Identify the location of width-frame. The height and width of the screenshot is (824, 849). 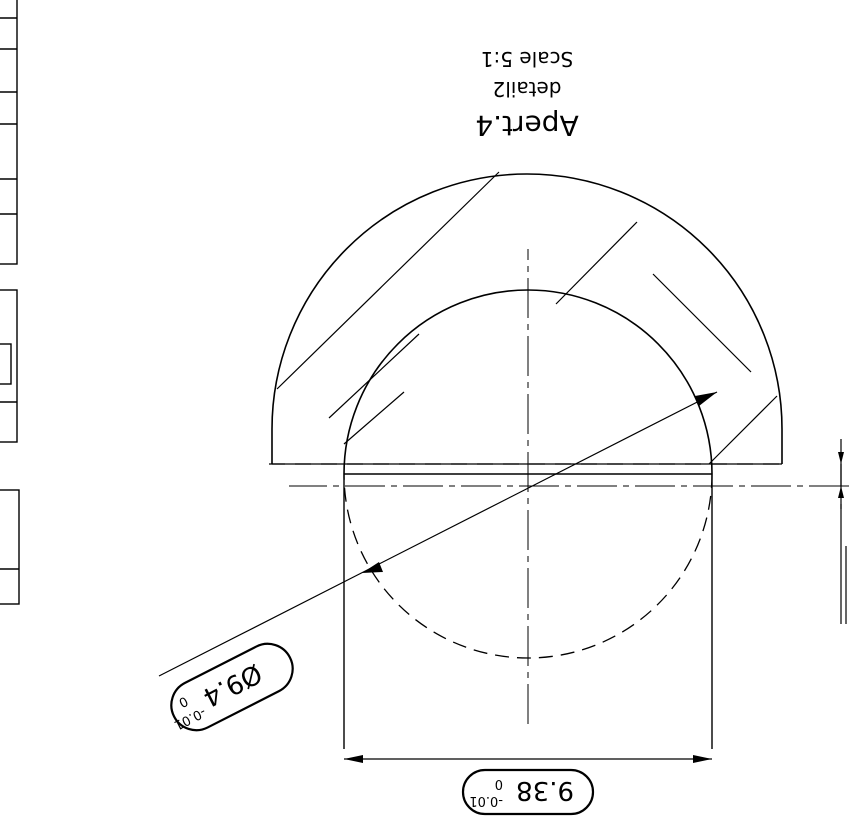
(528, 792).